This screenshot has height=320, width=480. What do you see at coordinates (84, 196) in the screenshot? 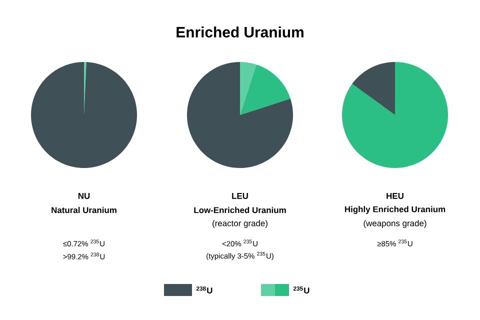
I see `text: NU` at bounding box center [84, 196].